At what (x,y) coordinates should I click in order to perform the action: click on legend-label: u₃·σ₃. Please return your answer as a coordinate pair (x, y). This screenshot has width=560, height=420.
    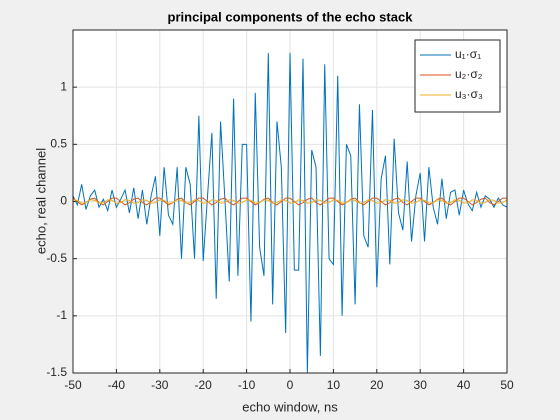
    Looking at the image, I should click on (469, 94).